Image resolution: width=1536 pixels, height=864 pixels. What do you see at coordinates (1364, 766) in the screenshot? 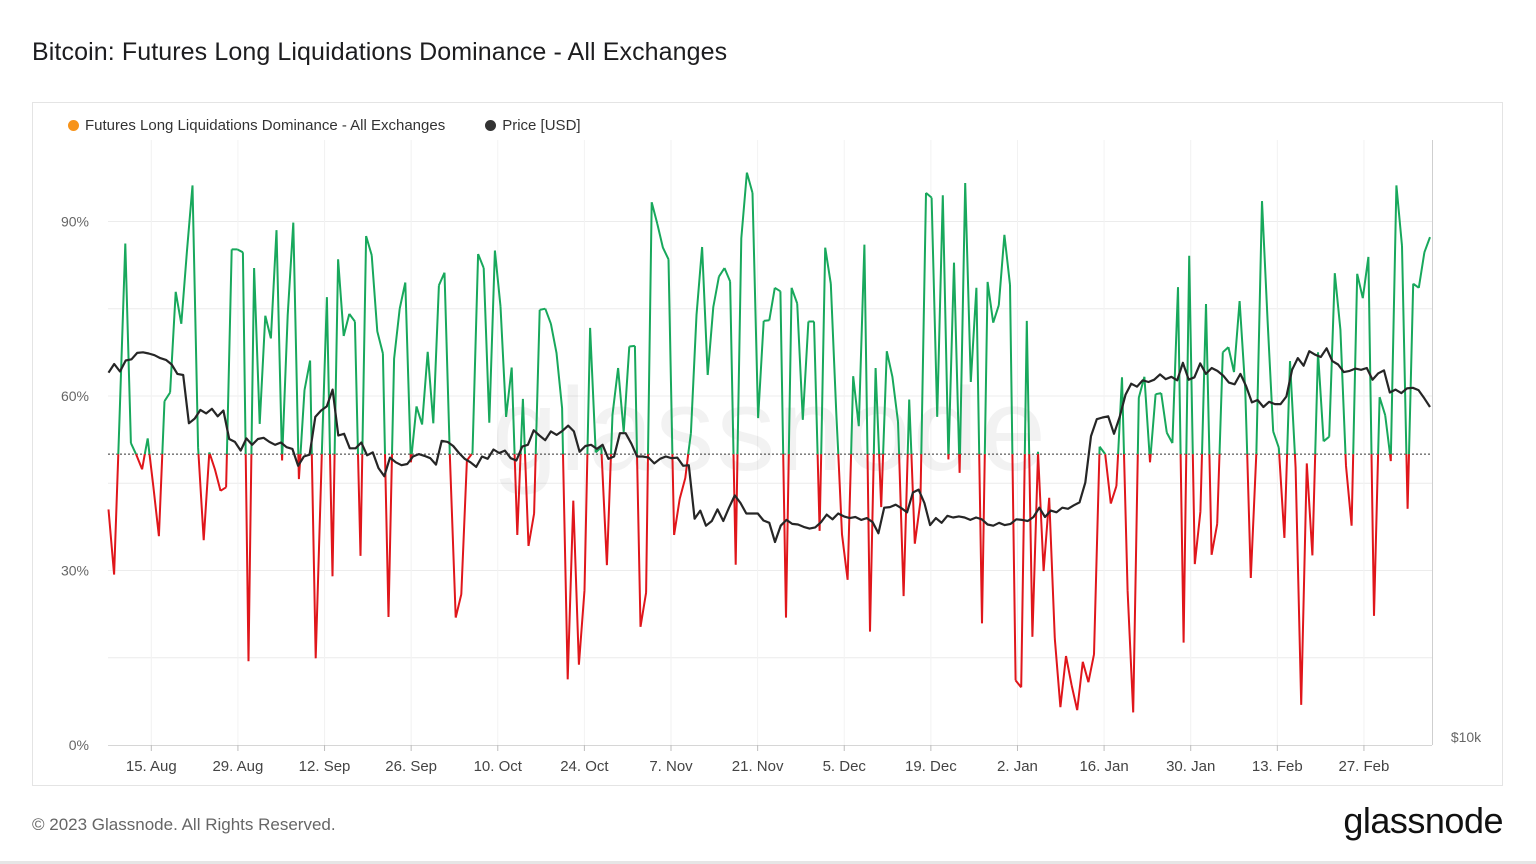
I see `x-tick-label: 27. Feb` at bounding box center [1364, 766].